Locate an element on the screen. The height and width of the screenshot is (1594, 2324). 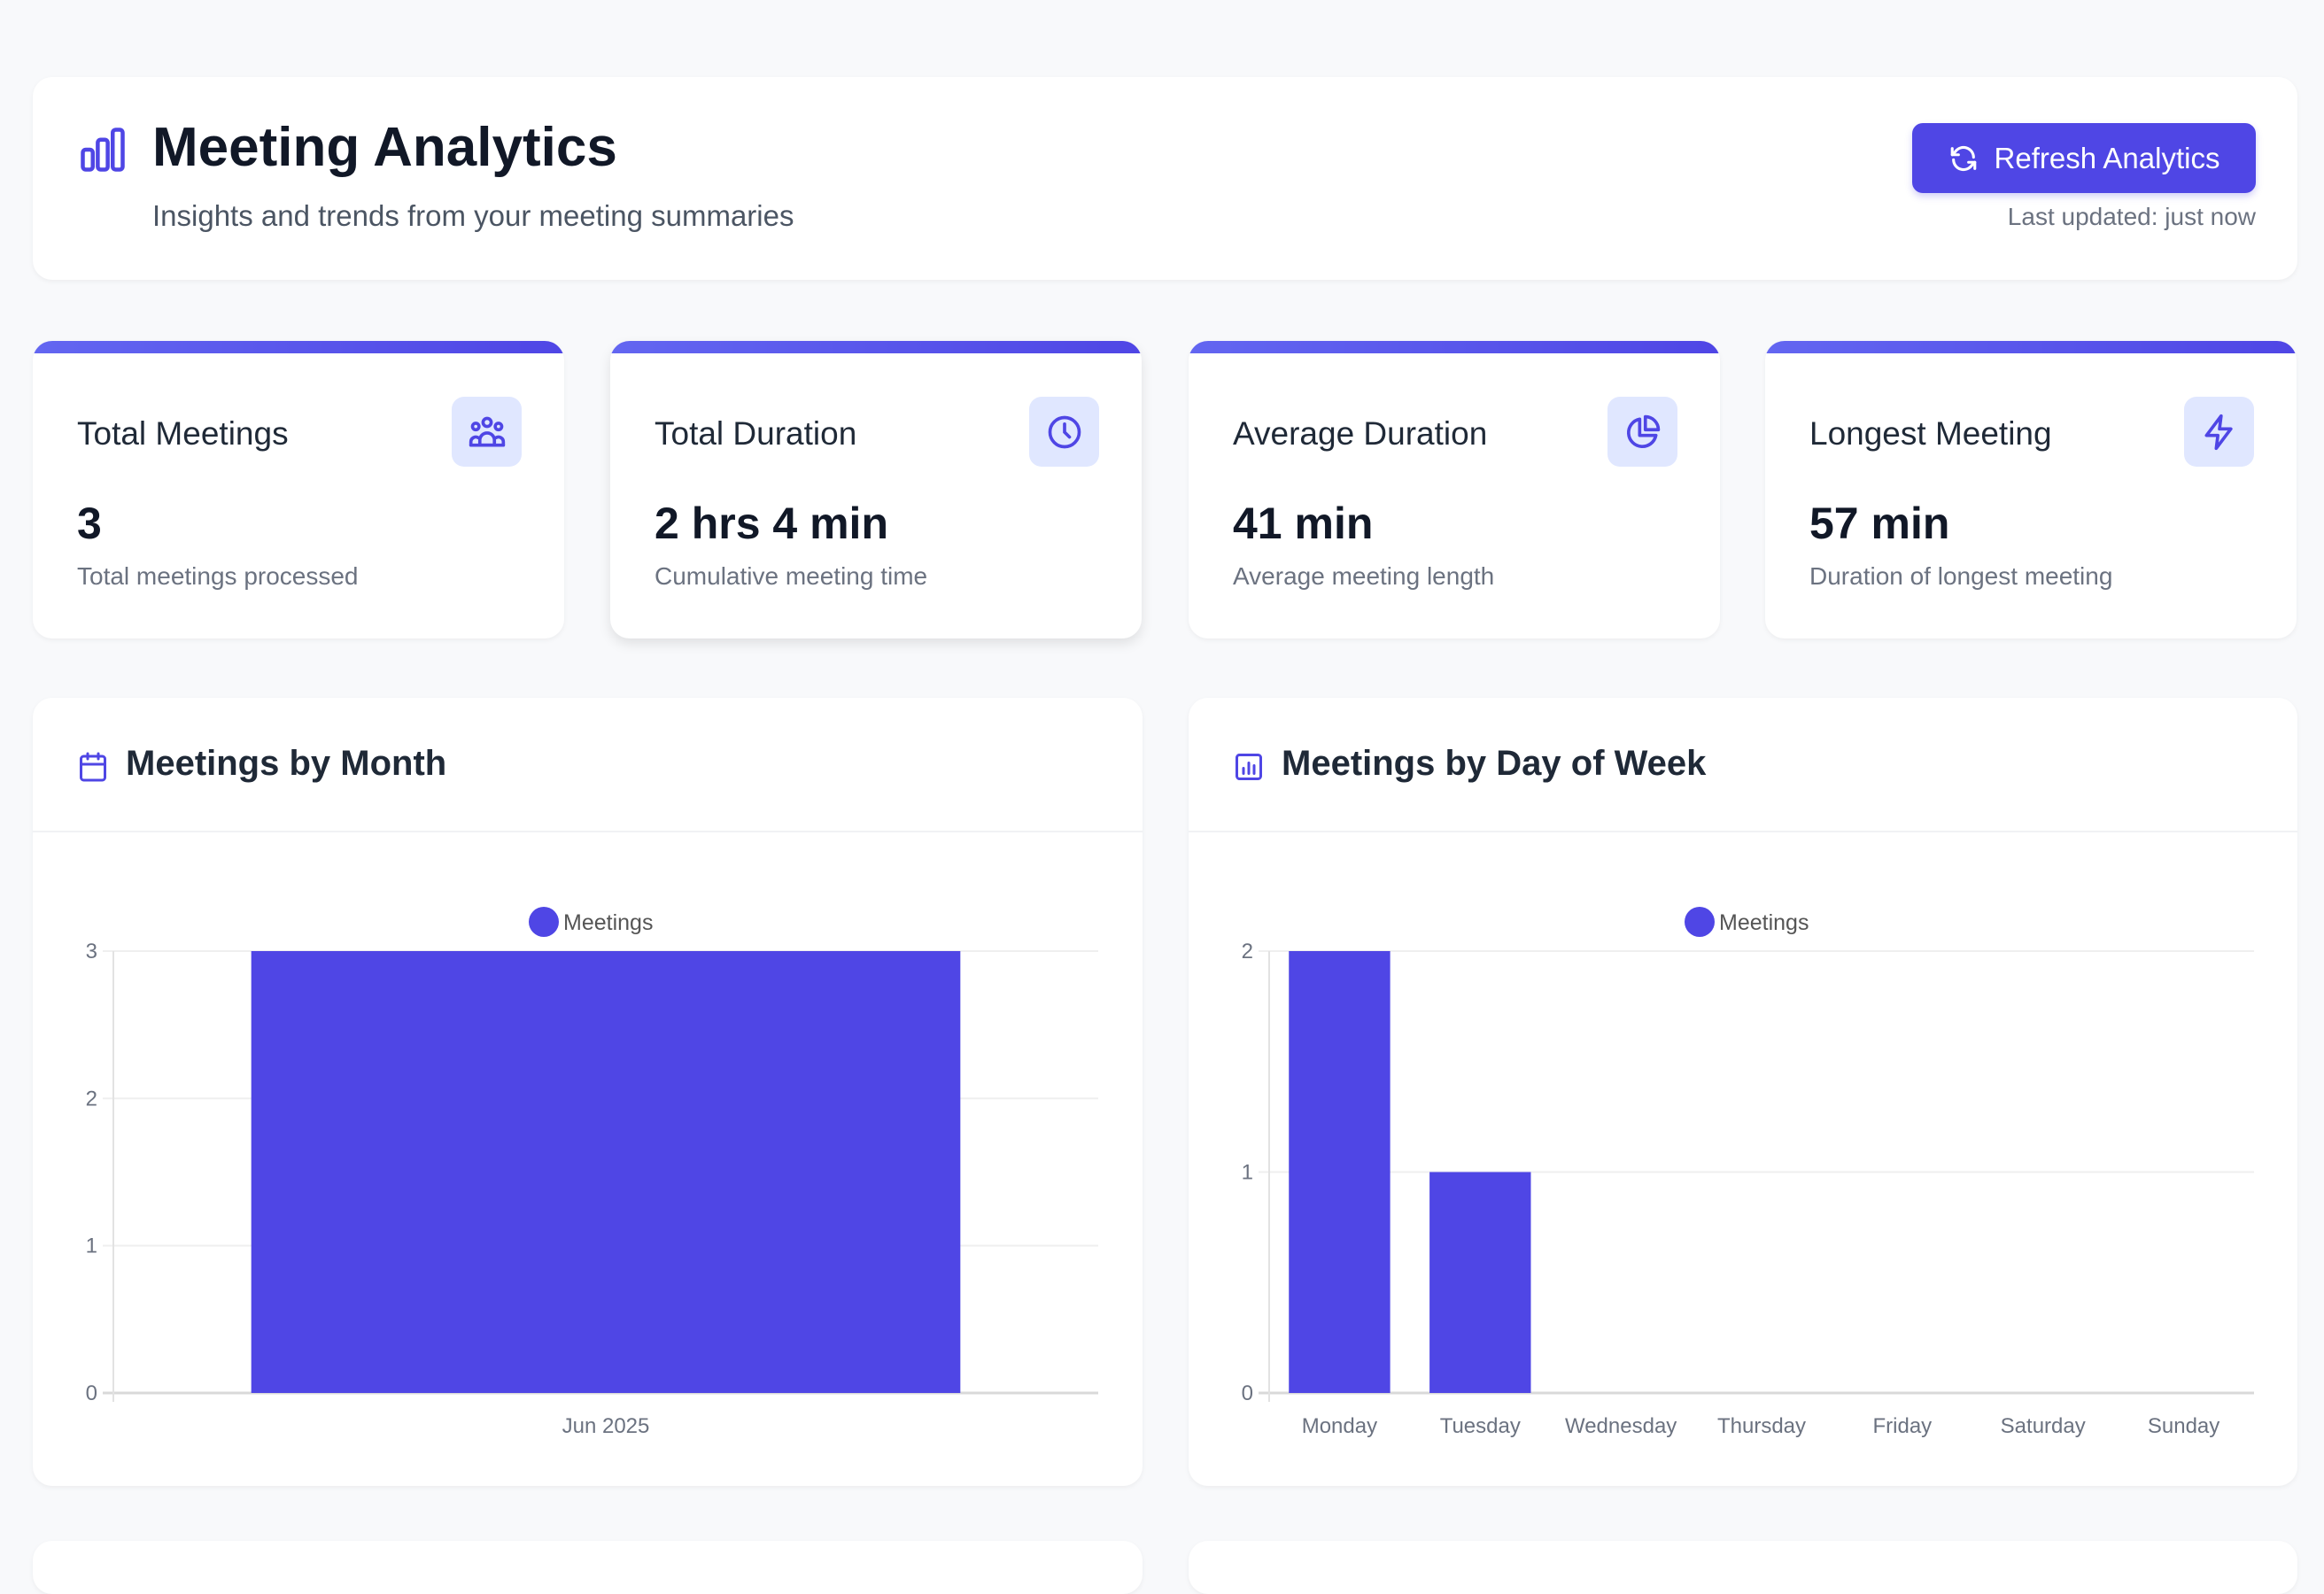
refresh-analytics-button: Refresh Analytics is located at coordinates (2084, 158).